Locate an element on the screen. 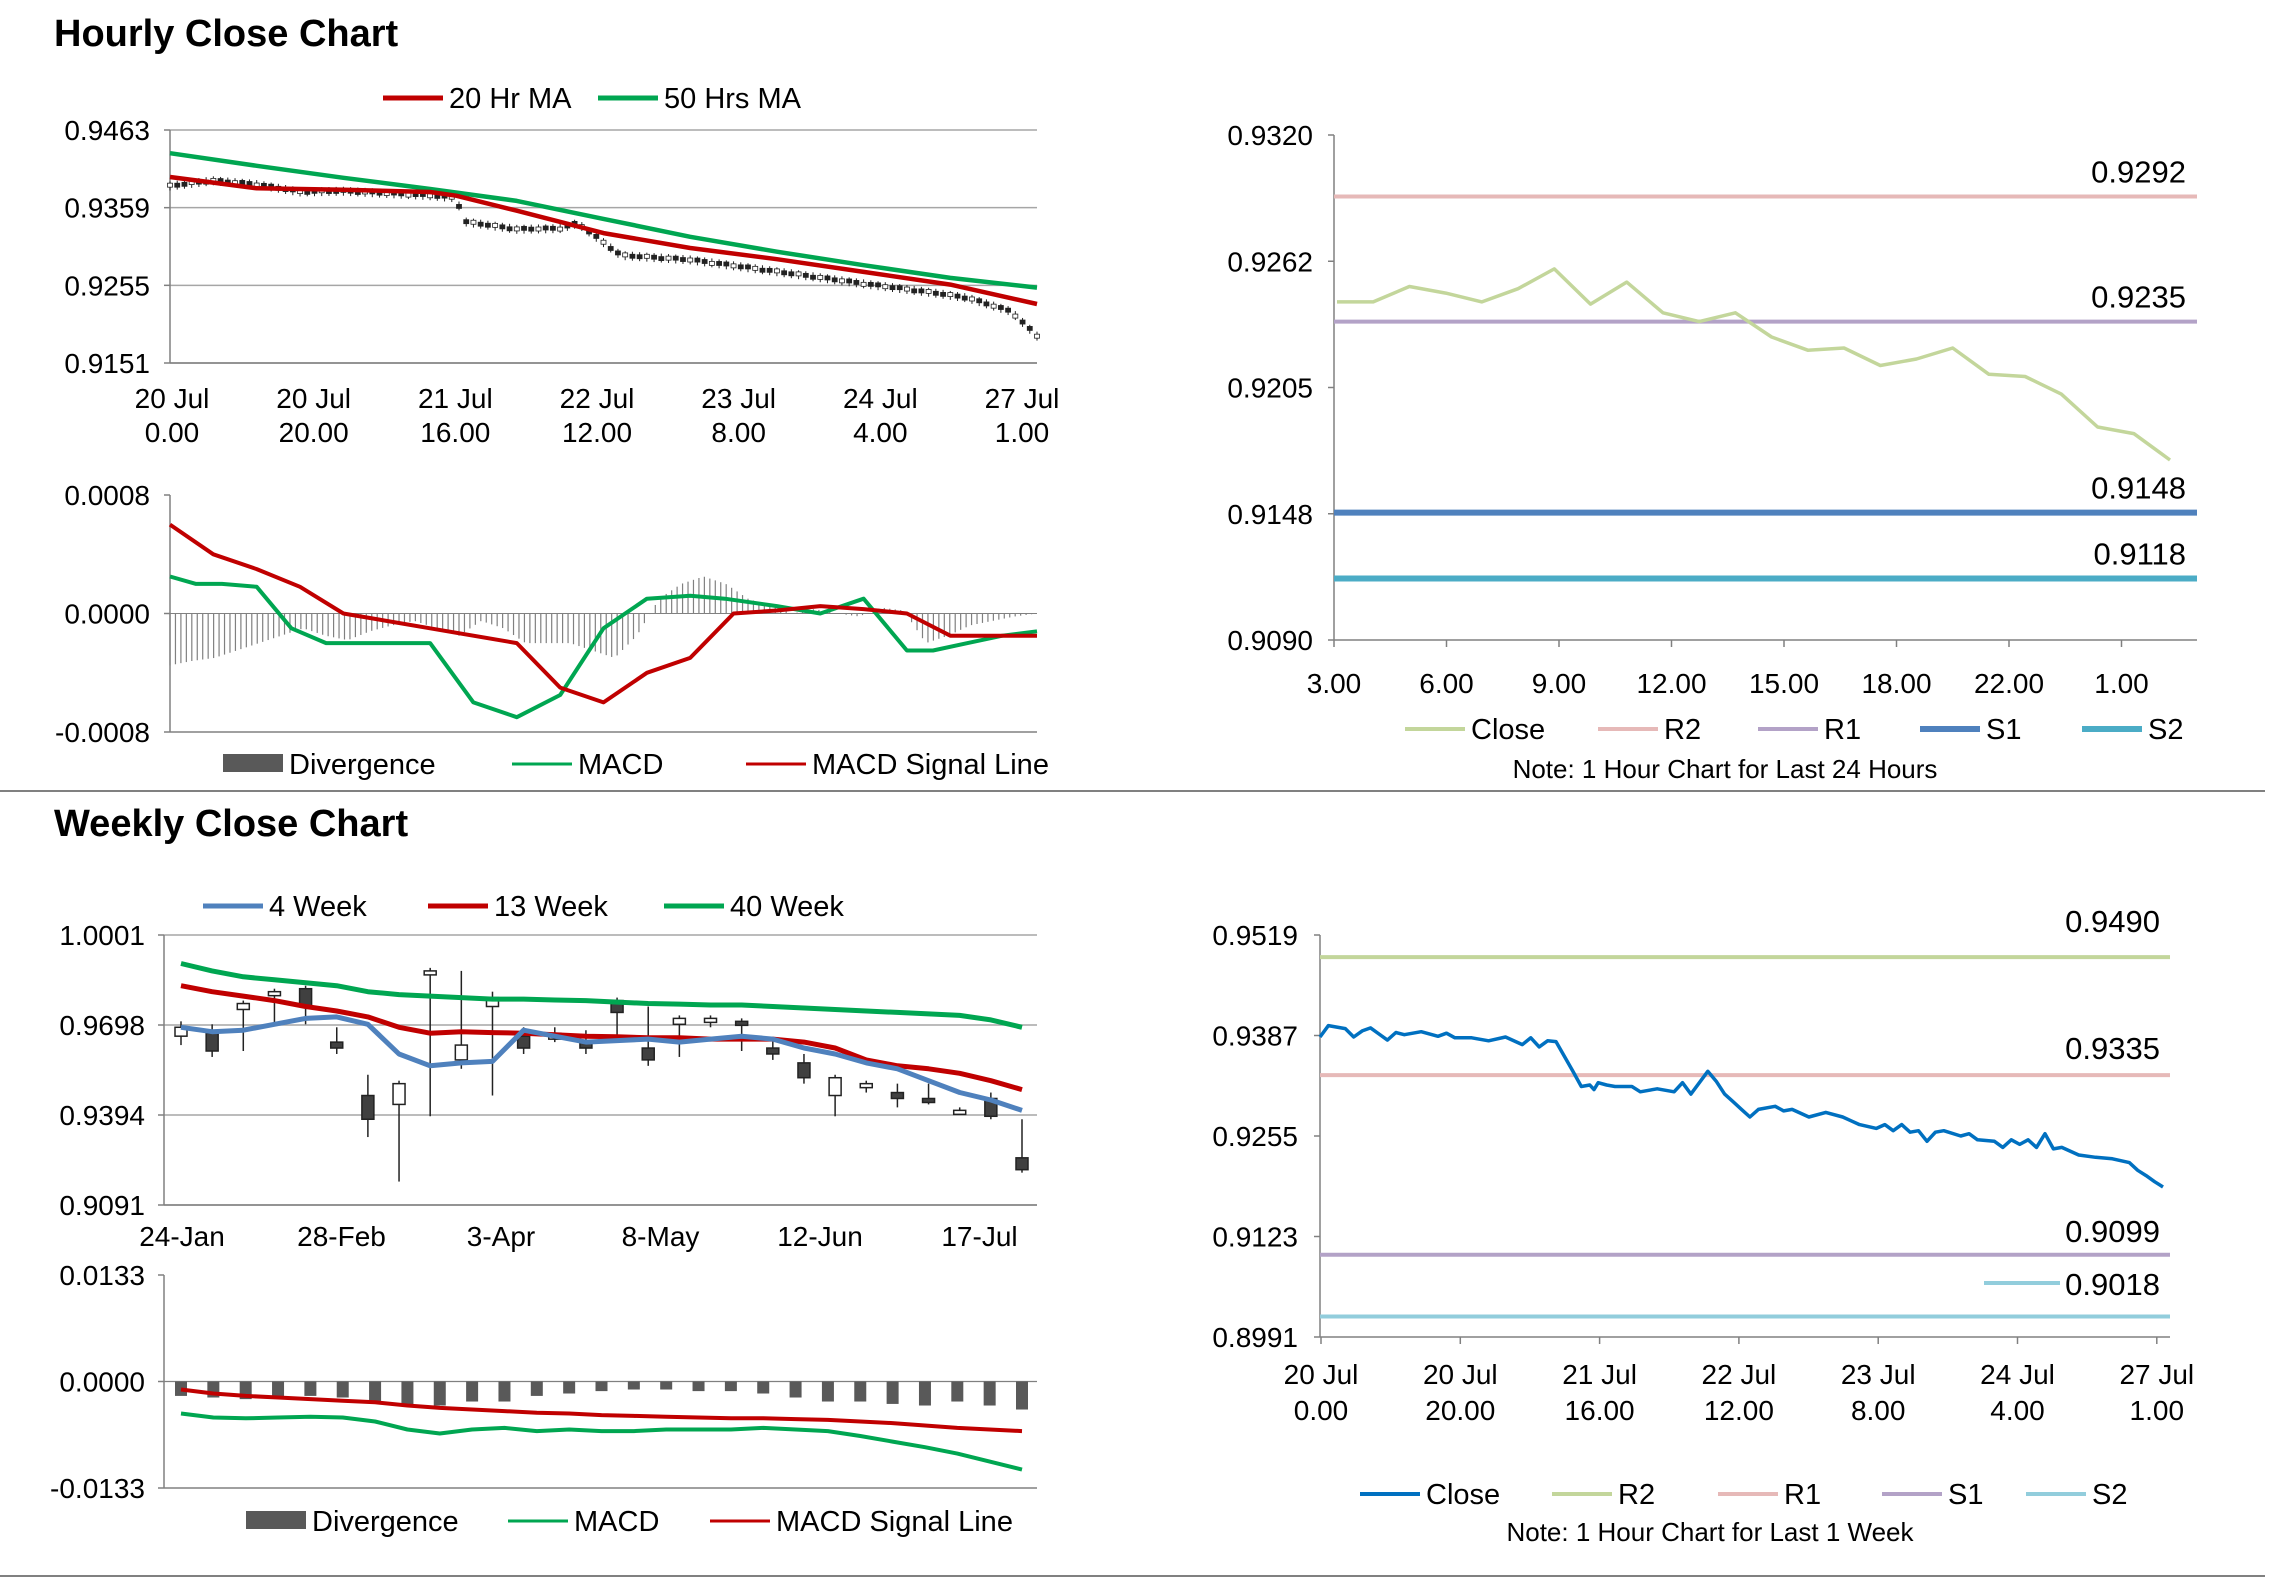  level-r2-label: 0.9490 is located at coordinates (2112, 921).